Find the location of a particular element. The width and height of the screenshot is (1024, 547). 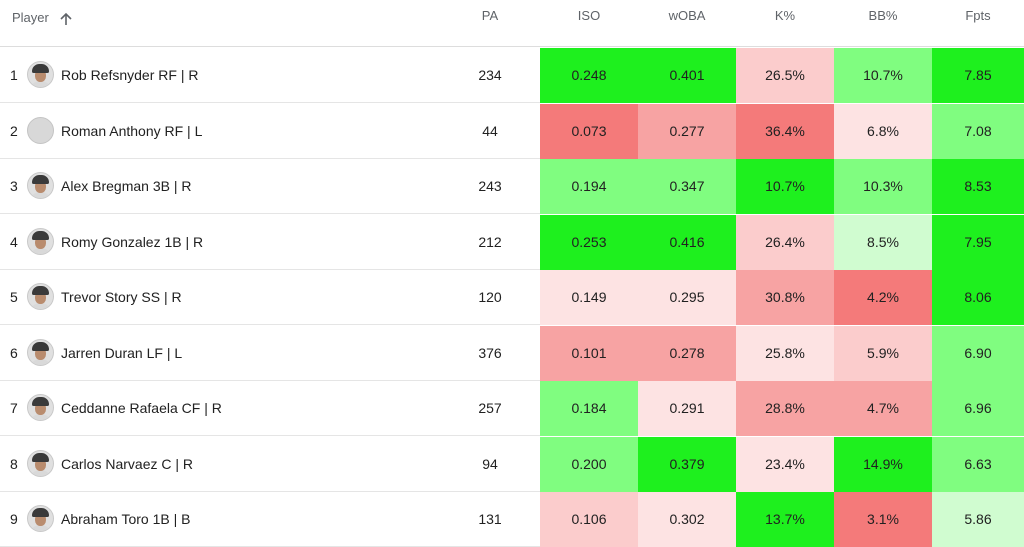

table-header: Player PA ISO wOBA K% BB% Fpts is located at coordinates (512, 23).